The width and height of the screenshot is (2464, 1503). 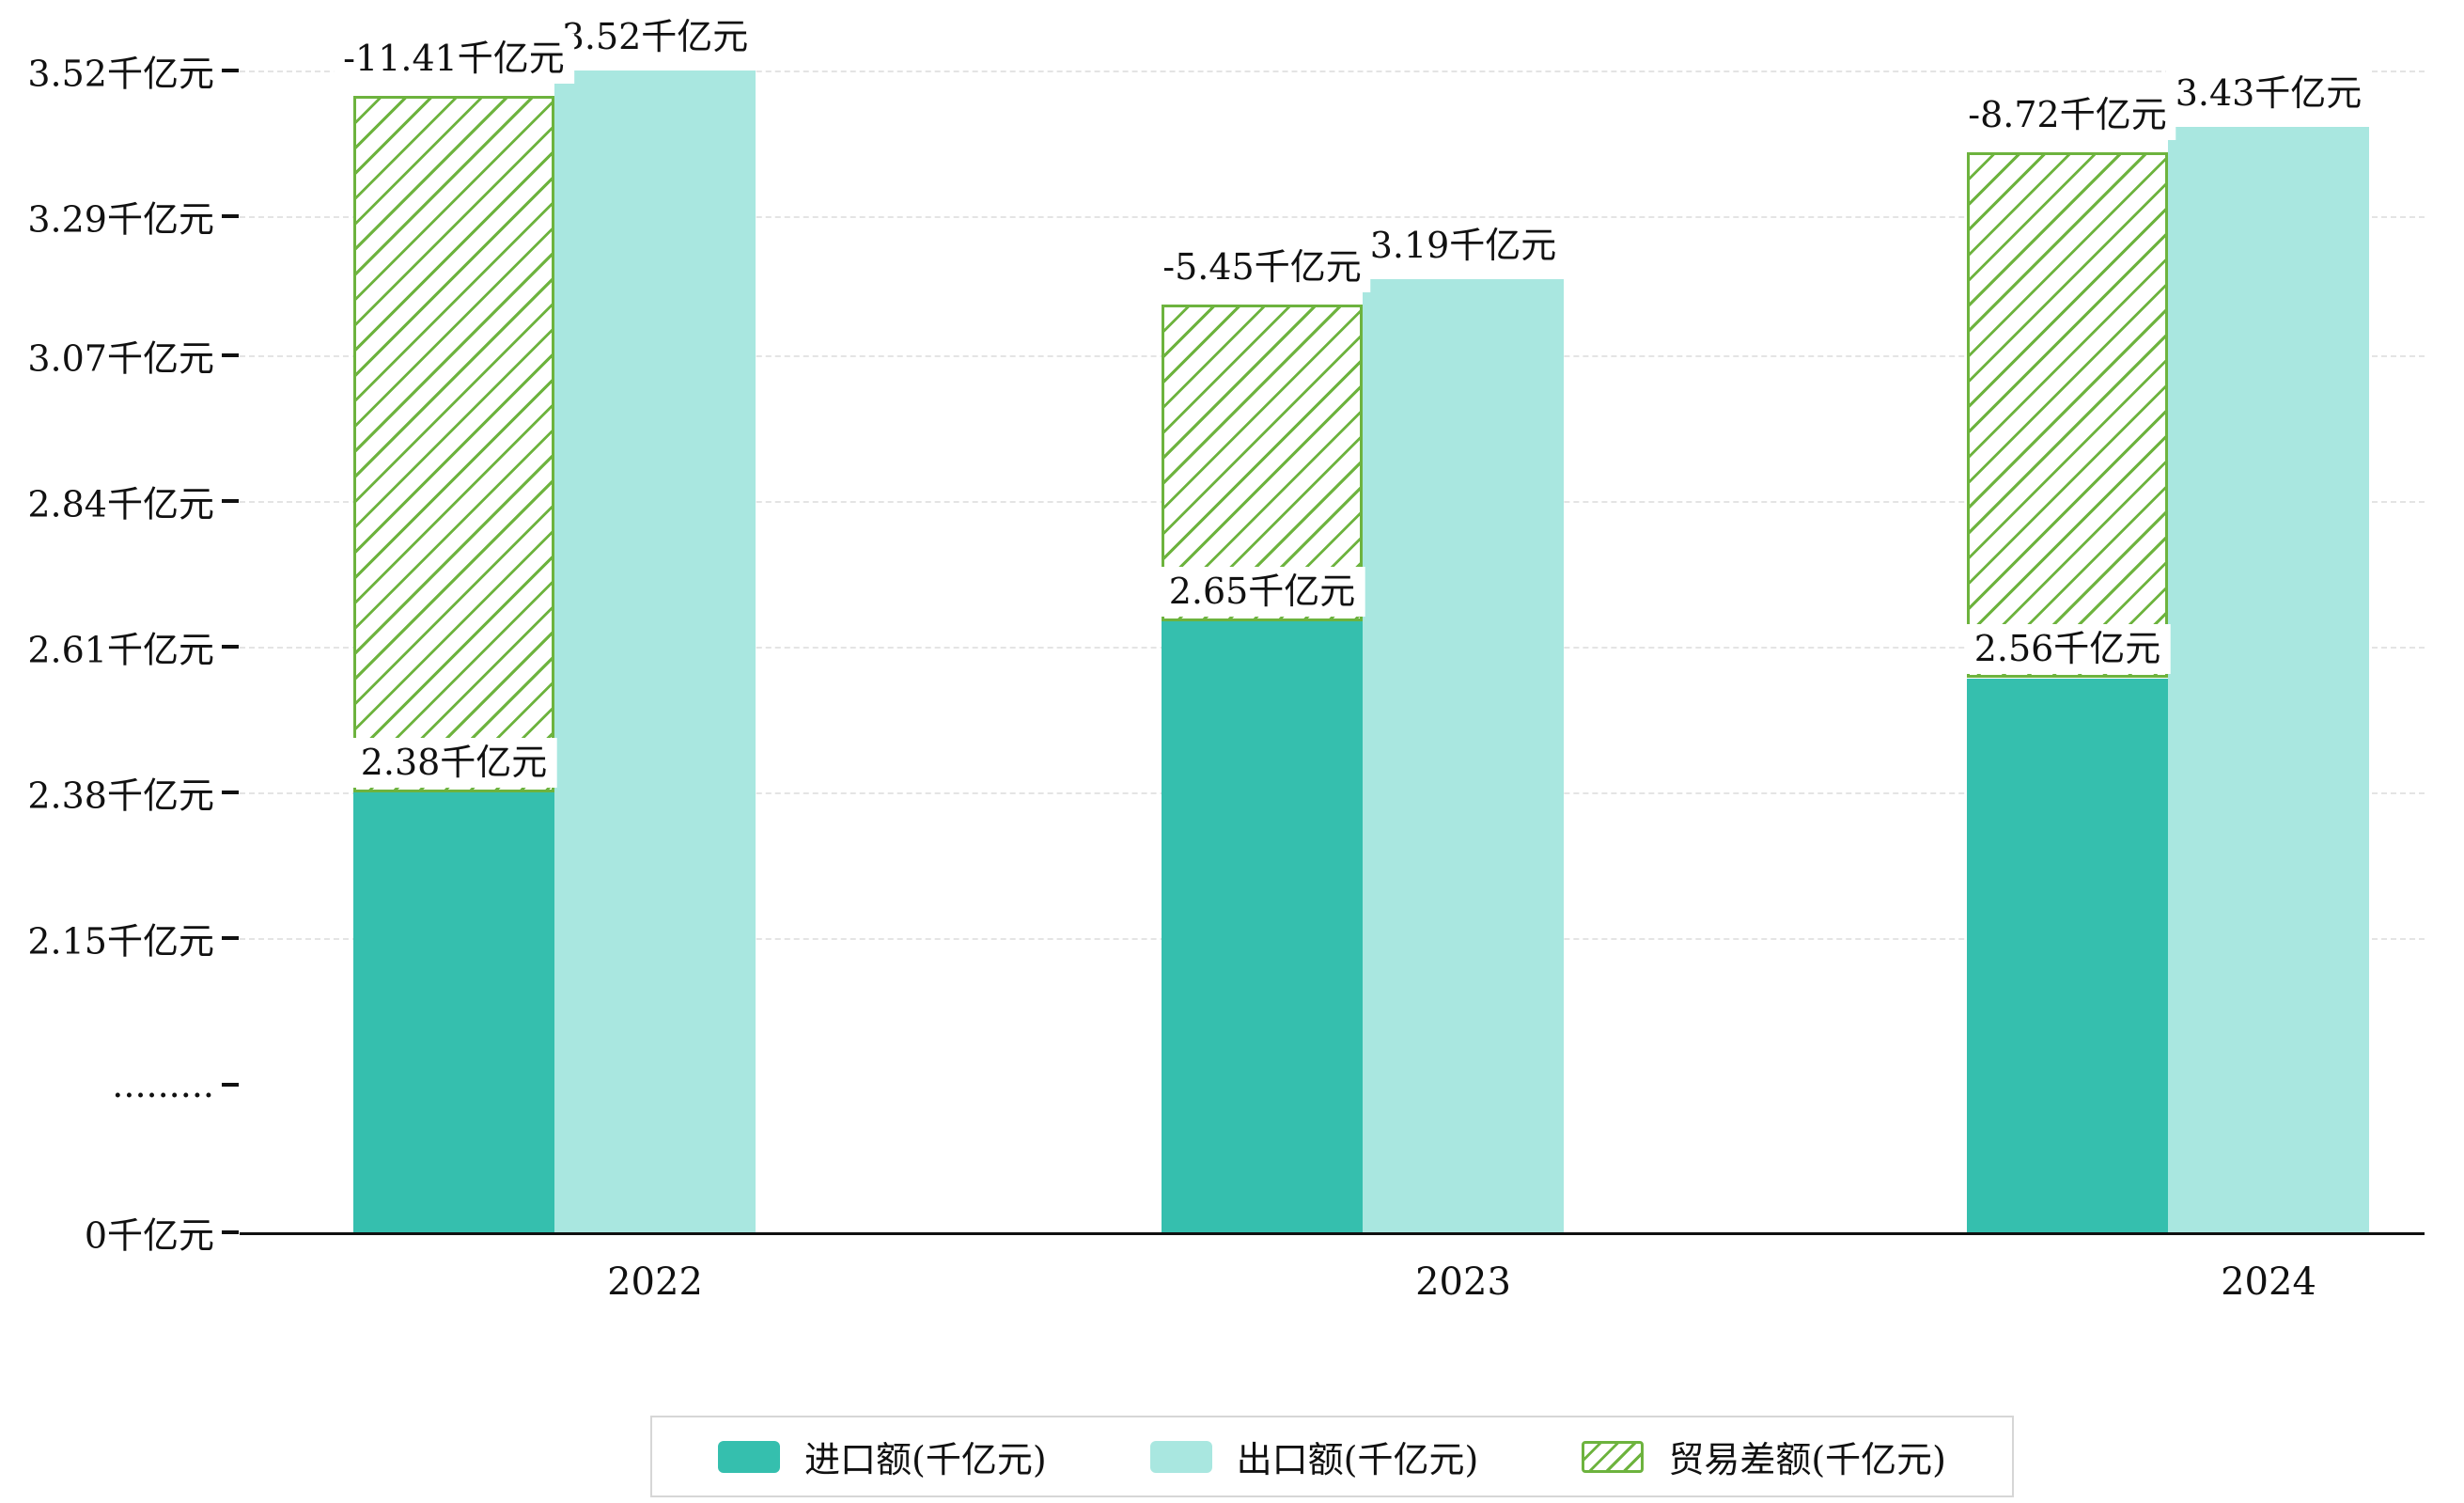 I want to click on x-axis-label: 2023, so click(x=1463, y=1282).